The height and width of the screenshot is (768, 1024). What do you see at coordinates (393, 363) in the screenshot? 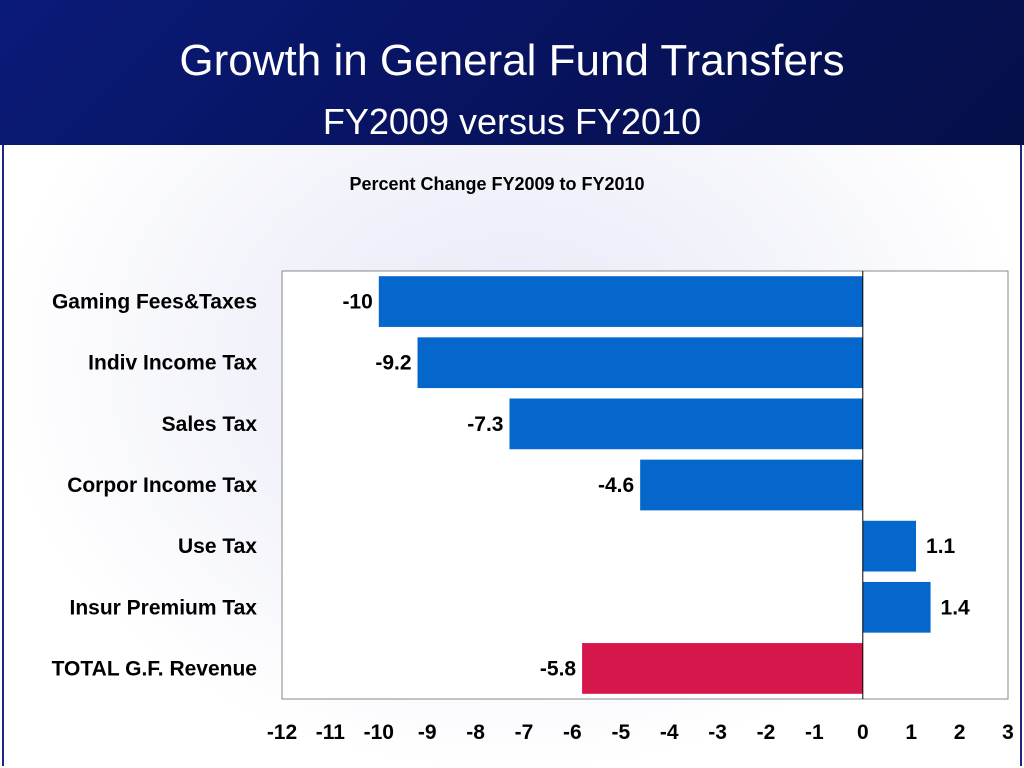
I see `value-label: -9.2` at bounding box center [393, 363].